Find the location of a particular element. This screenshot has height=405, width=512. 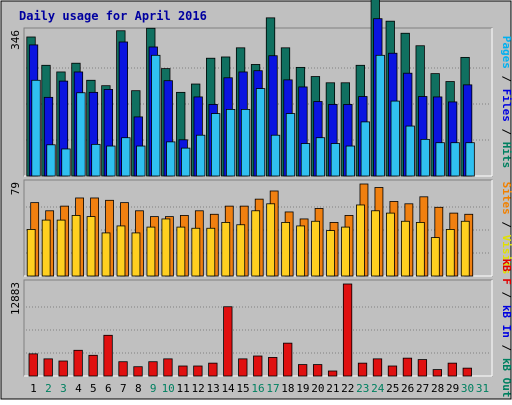

x-tick-label: 21 is located at coordinates (332, 388).